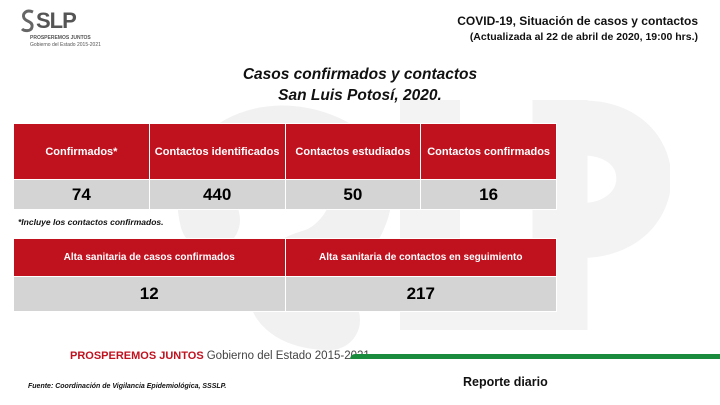  Describe the element at coordinates (360, 95) in the screenshot. I see `page-title-line-2: San Luis Potosí, 2020.` at that location.